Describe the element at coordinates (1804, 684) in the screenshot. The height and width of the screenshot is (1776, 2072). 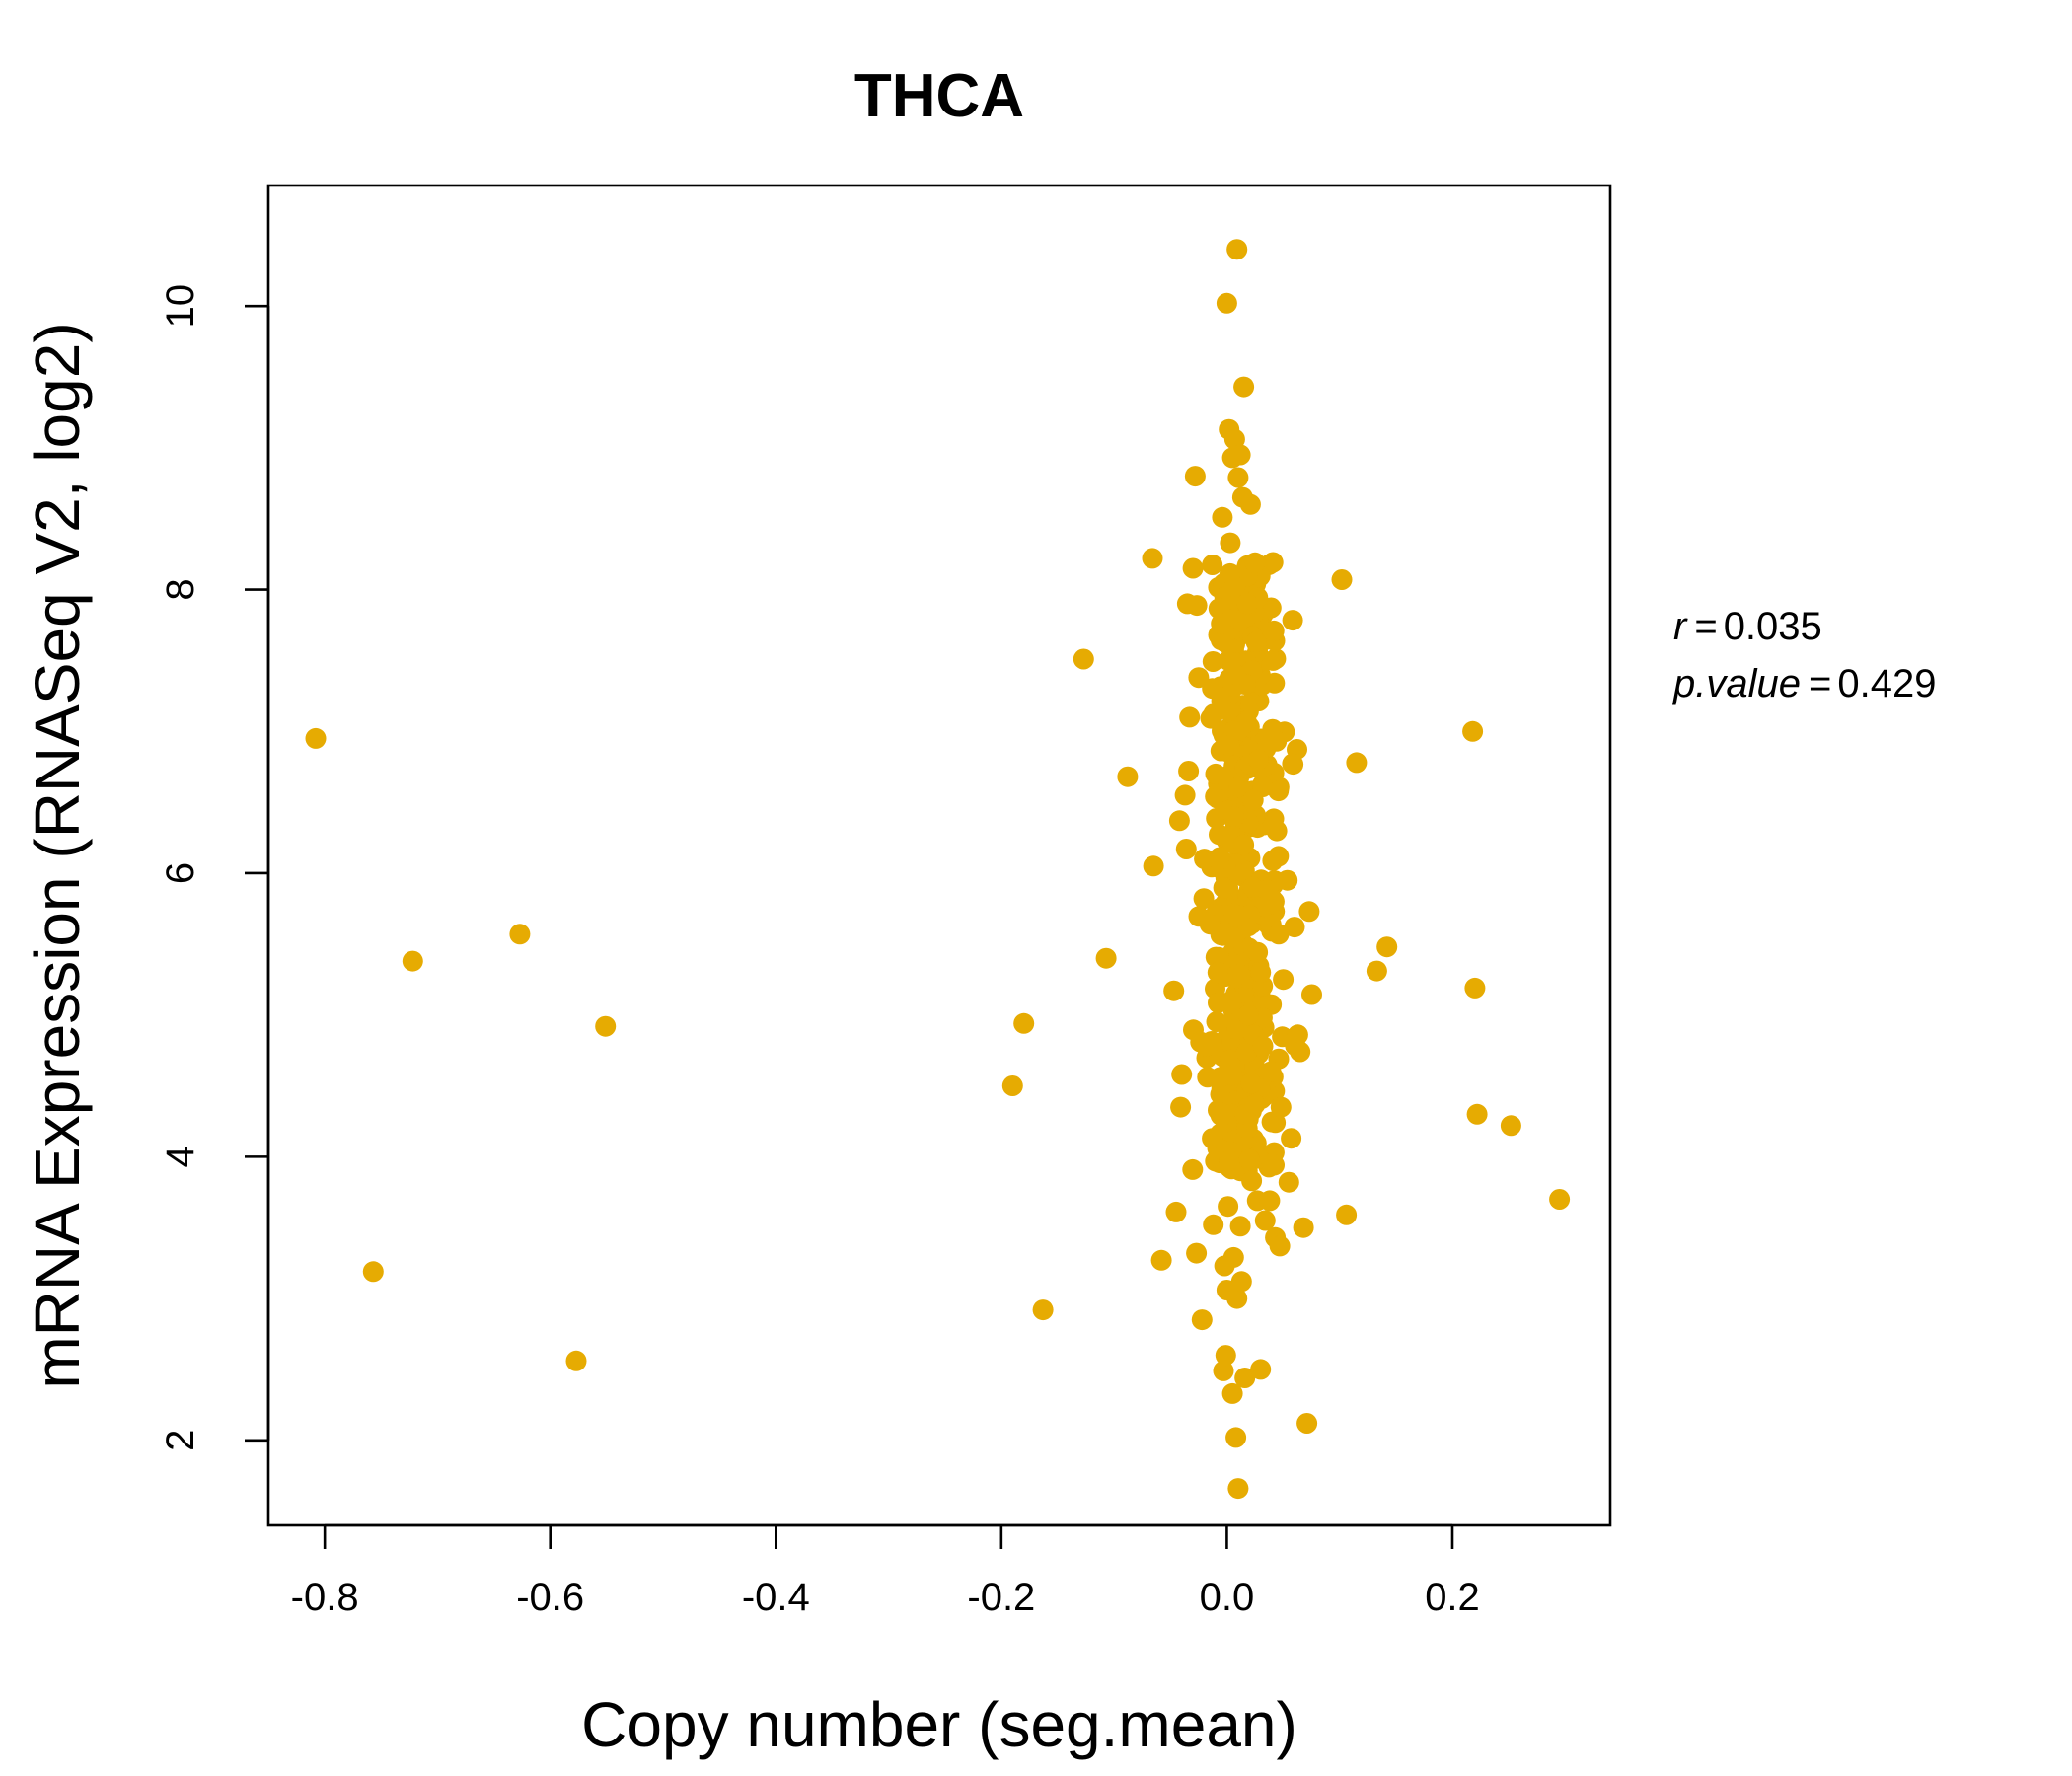
I see `p-value: p.value = 0.429` at that location.